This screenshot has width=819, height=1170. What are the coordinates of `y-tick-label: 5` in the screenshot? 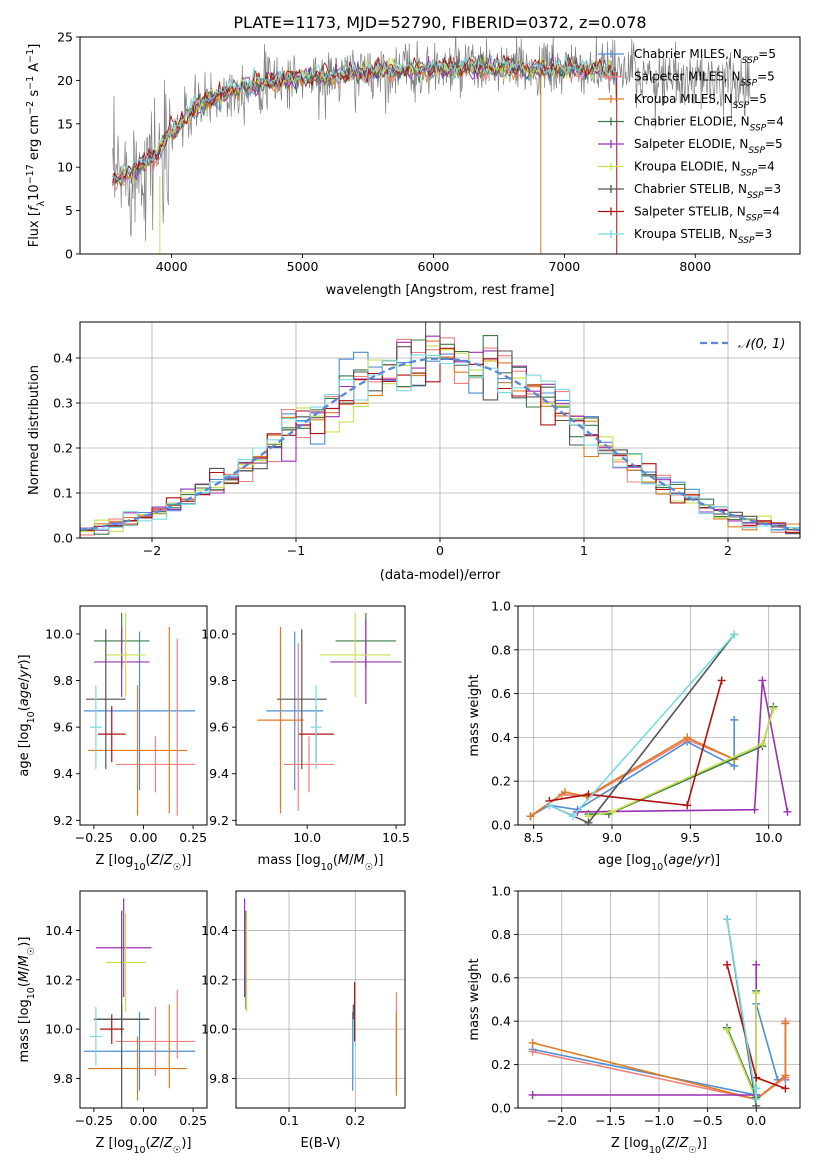 It's located at (69, 210).